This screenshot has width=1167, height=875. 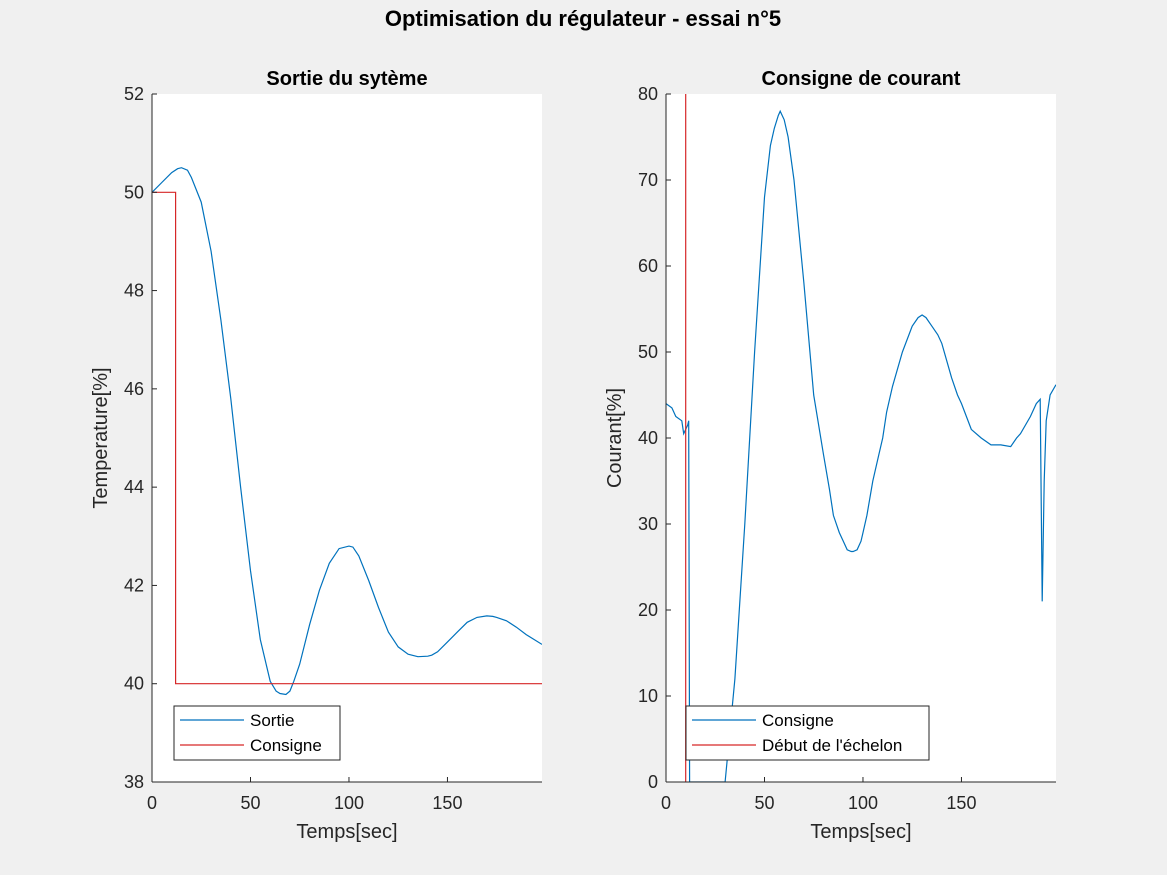 What do you see at coordinates (648, 610) in the screenshot?
I see `y-tick-label: 20` at bounding box center [648, 610].